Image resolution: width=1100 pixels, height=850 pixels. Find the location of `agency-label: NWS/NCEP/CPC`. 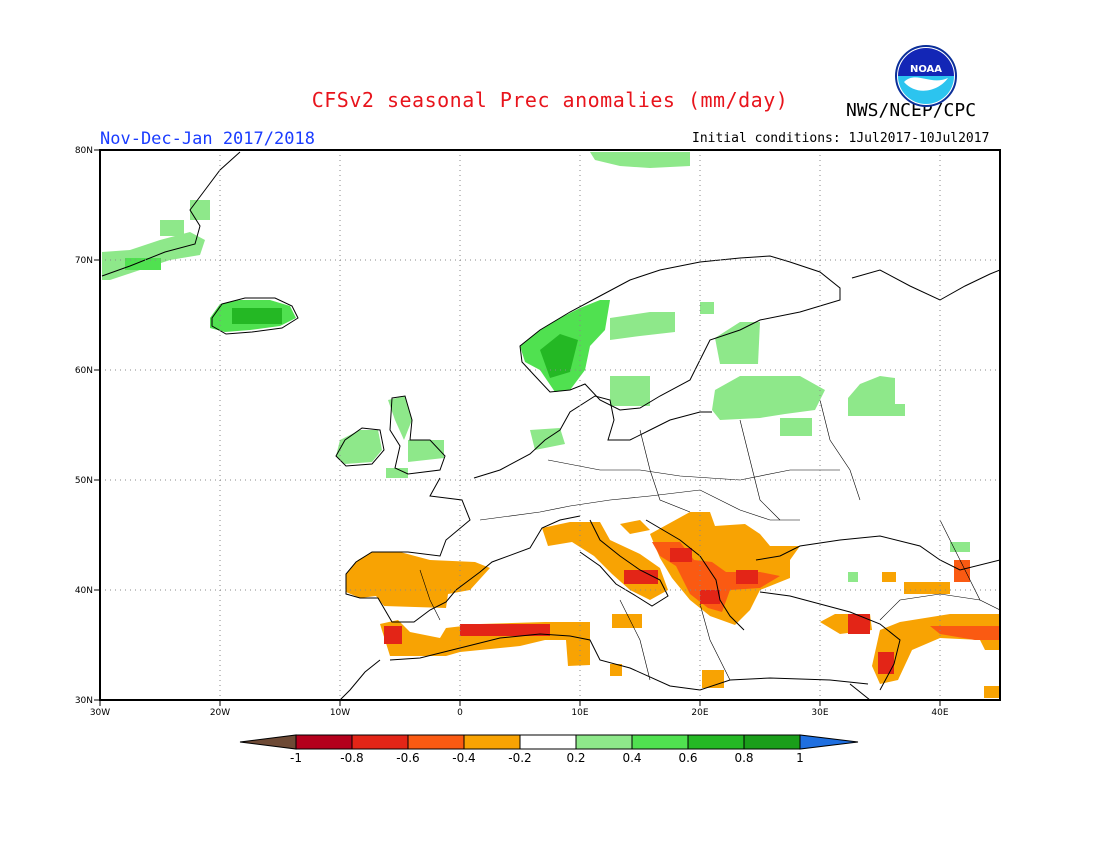

agency-label: NWS/NCEP/CPC is located at coordinates (911, 110).